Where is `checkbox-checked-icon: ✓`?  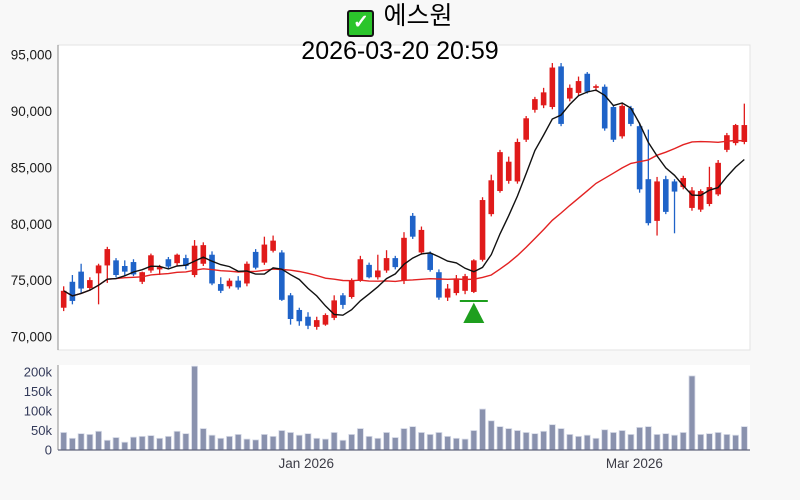 checkbox-checked-icon: ✓ is located at coordinates (361, 23).